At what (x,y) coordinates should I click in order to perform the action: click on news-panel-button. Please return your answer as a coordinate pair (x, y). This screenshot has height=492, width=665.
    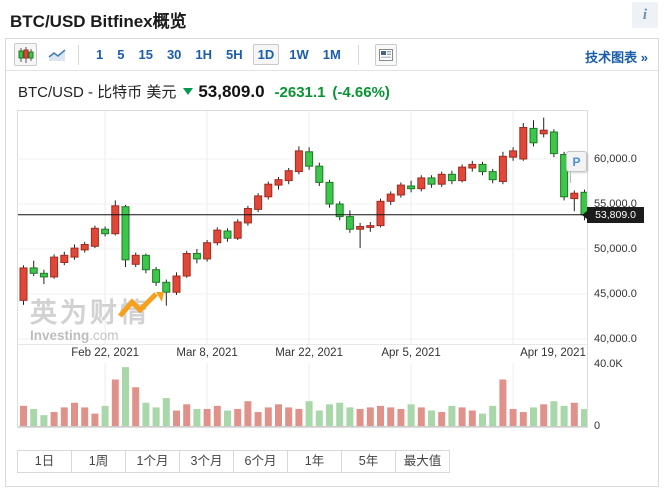
    Looking at the image, I should click on (385, 54).